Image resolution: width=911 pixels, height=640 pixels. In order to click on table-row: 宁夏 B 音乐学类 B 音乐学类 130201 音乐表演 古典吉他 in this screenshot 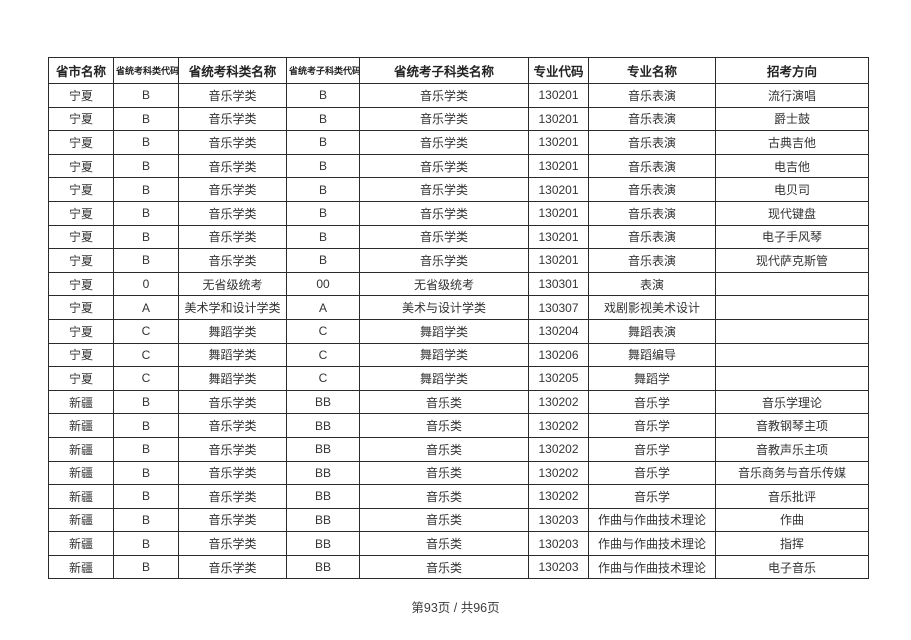, I will do `click(458, 142)`.